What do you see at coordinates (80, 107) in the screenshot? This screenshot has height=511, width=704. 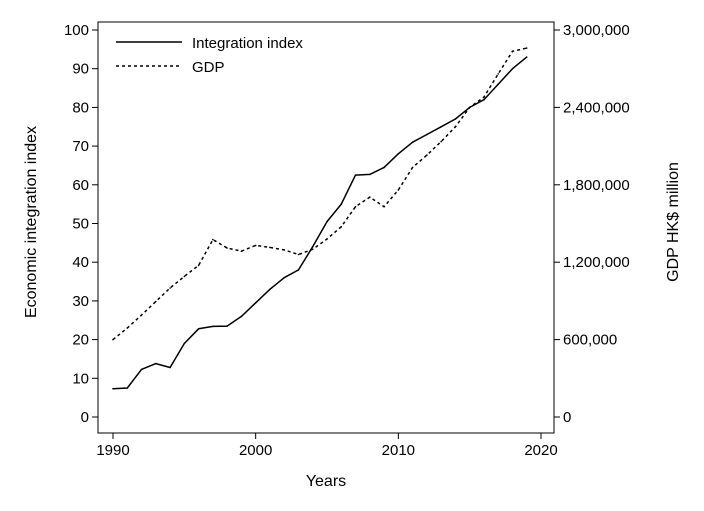 I see `y-left-tick-label: 80` at bounding box center [80, 107].